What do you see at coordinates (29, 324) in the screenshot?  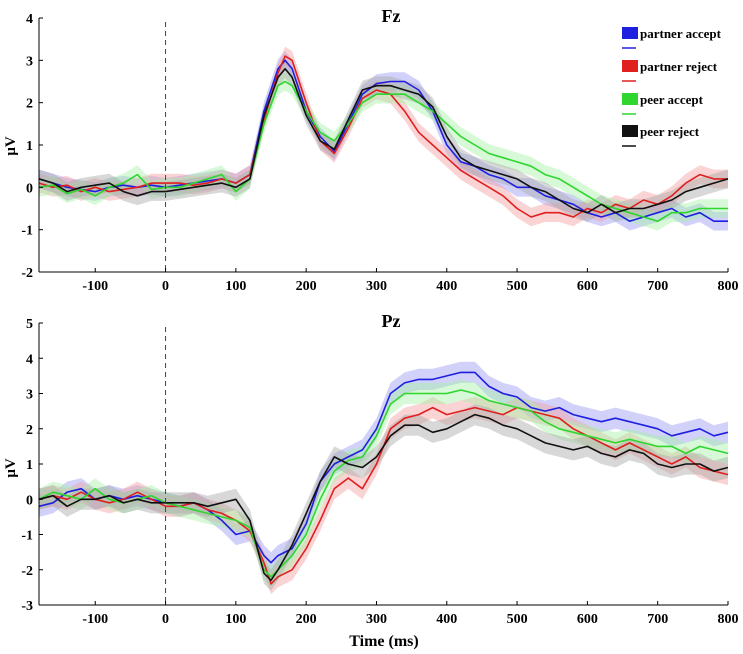 I see `pz-y-tick-label: 5` at bounding box center [29, 324].